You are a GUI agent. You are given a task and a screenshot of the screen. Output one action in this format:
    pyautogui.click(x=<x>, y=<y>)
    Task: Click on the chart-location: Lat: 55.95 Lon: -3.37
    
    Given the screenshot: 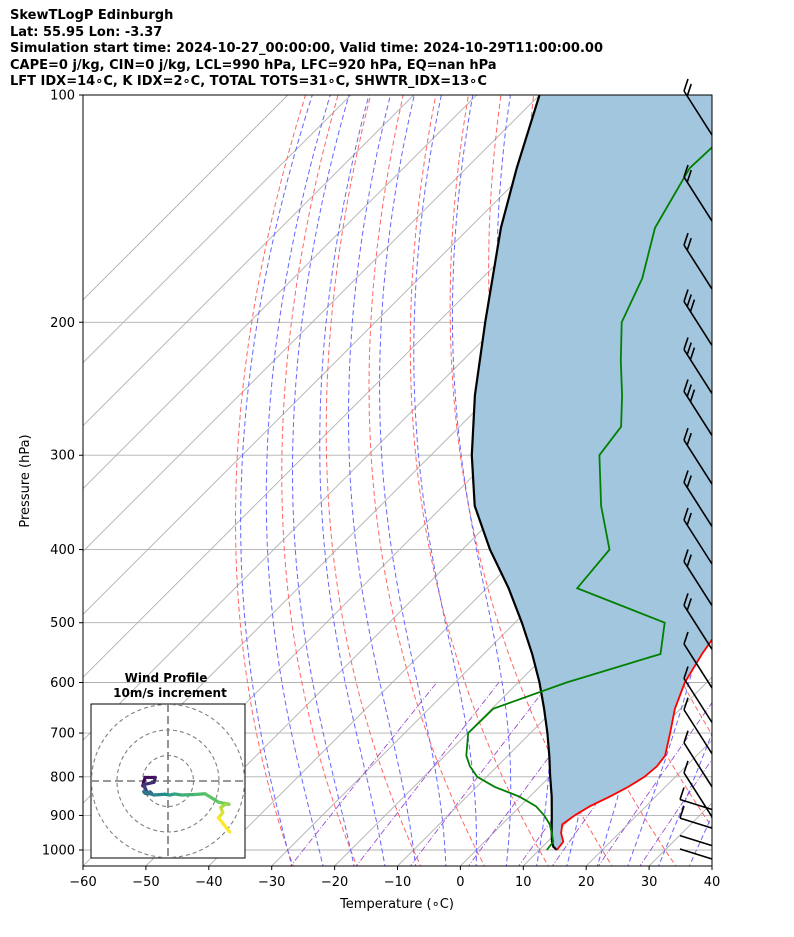 What is the action you would take?
    pyautogui.click(x=86, y=32)
    